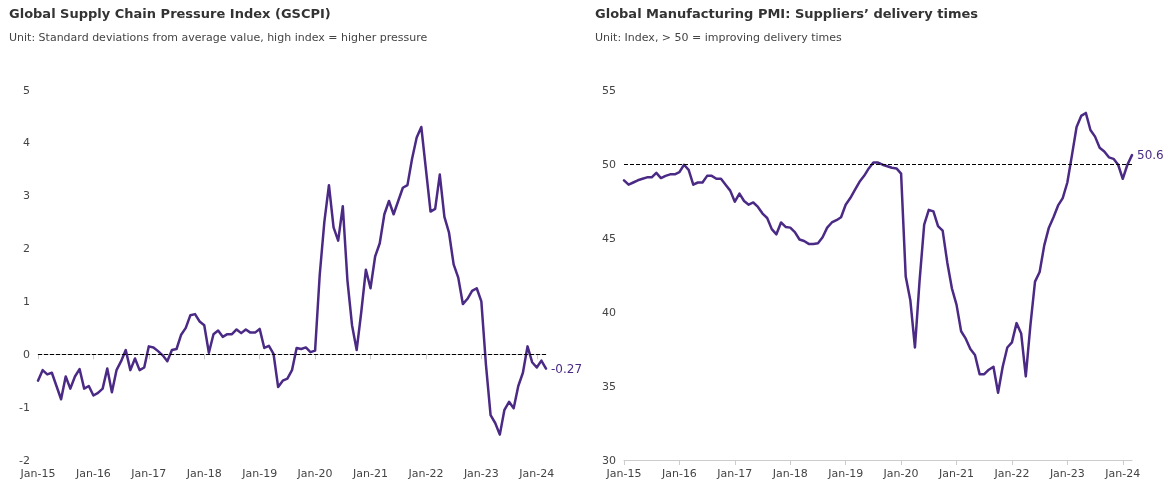  What do you see at coordinates (26, 196) in the screenshot?
I see `y-tick-label: 3` at bounding box center [26, 196].